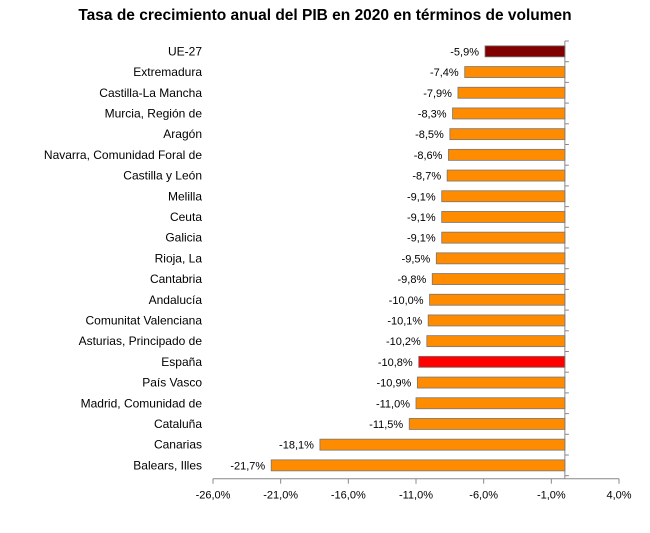 The width and height of the screenshot is (650, 533). I want to click on data-label: -10,9%, so click(393, 384).